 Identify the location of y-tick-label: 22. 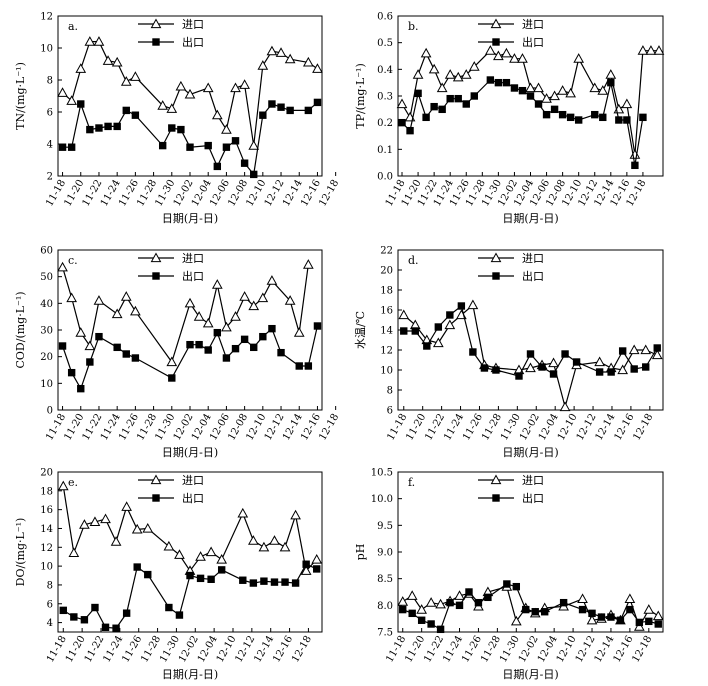
(386, 251).